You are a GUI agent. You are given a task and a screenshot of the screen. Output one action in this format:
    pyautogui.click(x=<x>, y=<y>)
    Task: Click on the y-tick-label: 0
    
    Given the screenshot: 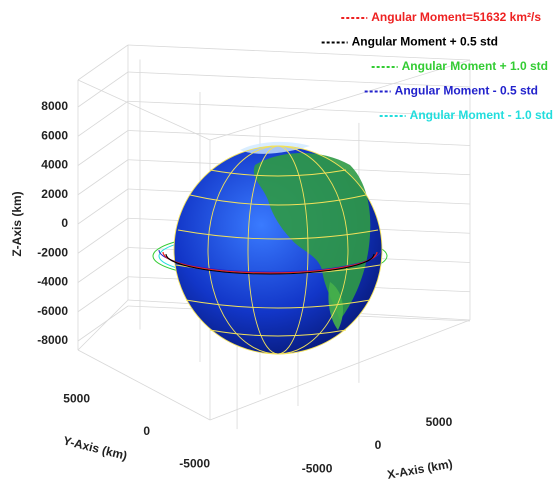 What is the action you would take?
    pyautogui.click(x=146, y=431)
    